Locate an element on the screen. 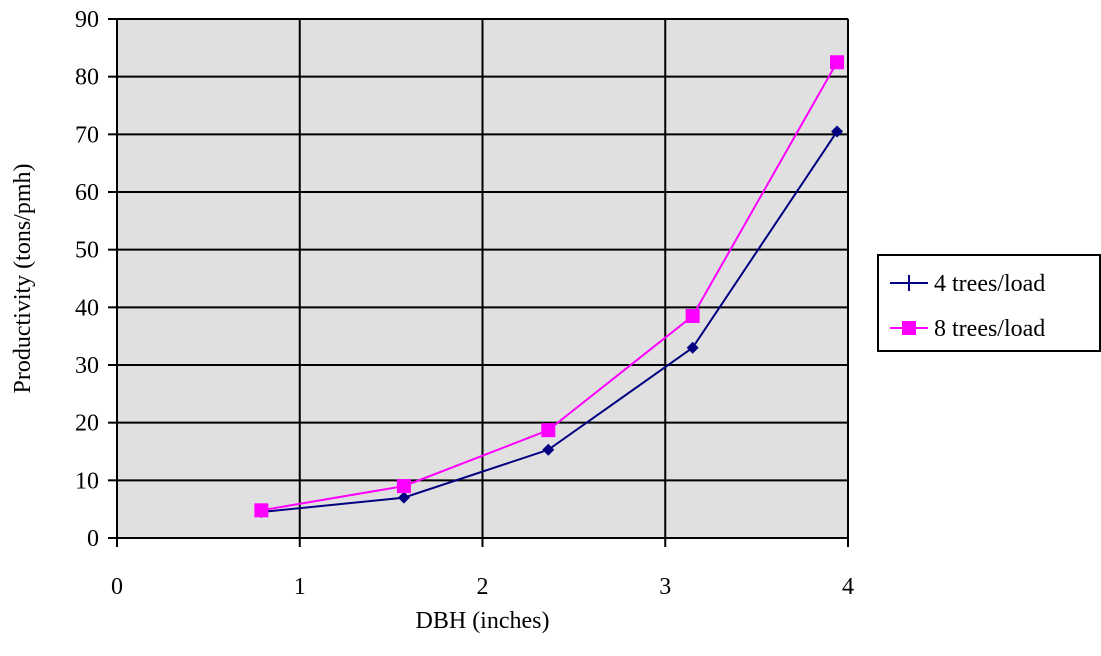 The image size is (1101, 656). y-tick-label: 60 is located at coordinates (87, 193).